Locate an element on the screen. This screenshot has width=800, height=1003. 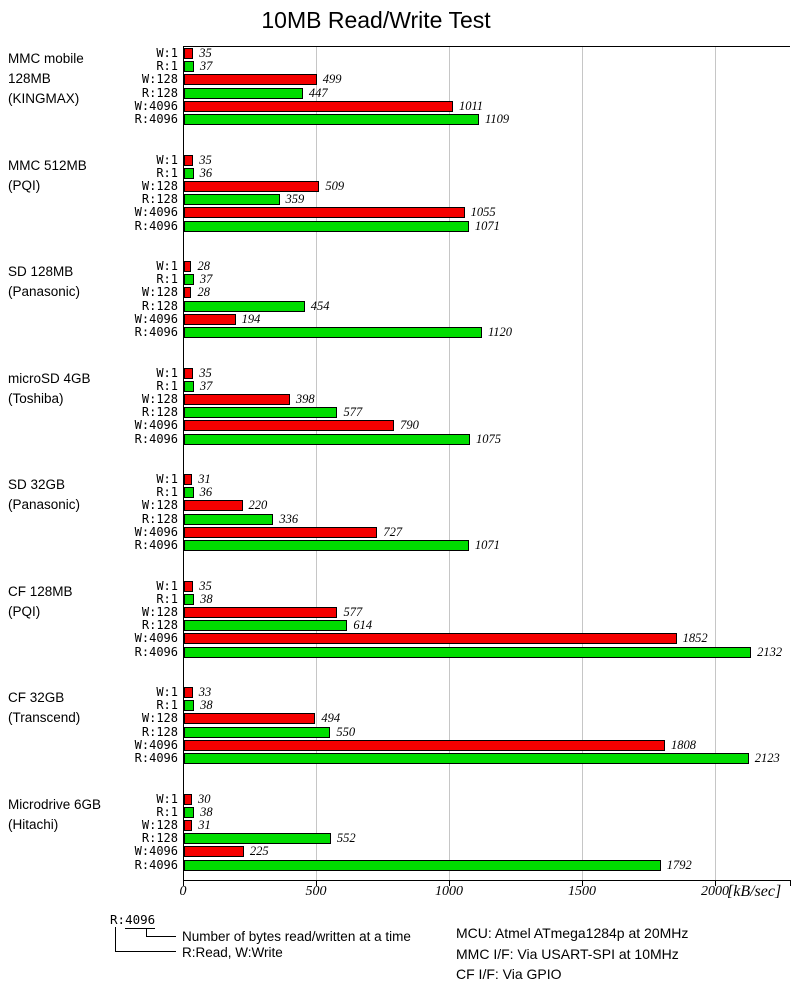
value-label-g3-r4: 790 is located at coordinates (409, 425).